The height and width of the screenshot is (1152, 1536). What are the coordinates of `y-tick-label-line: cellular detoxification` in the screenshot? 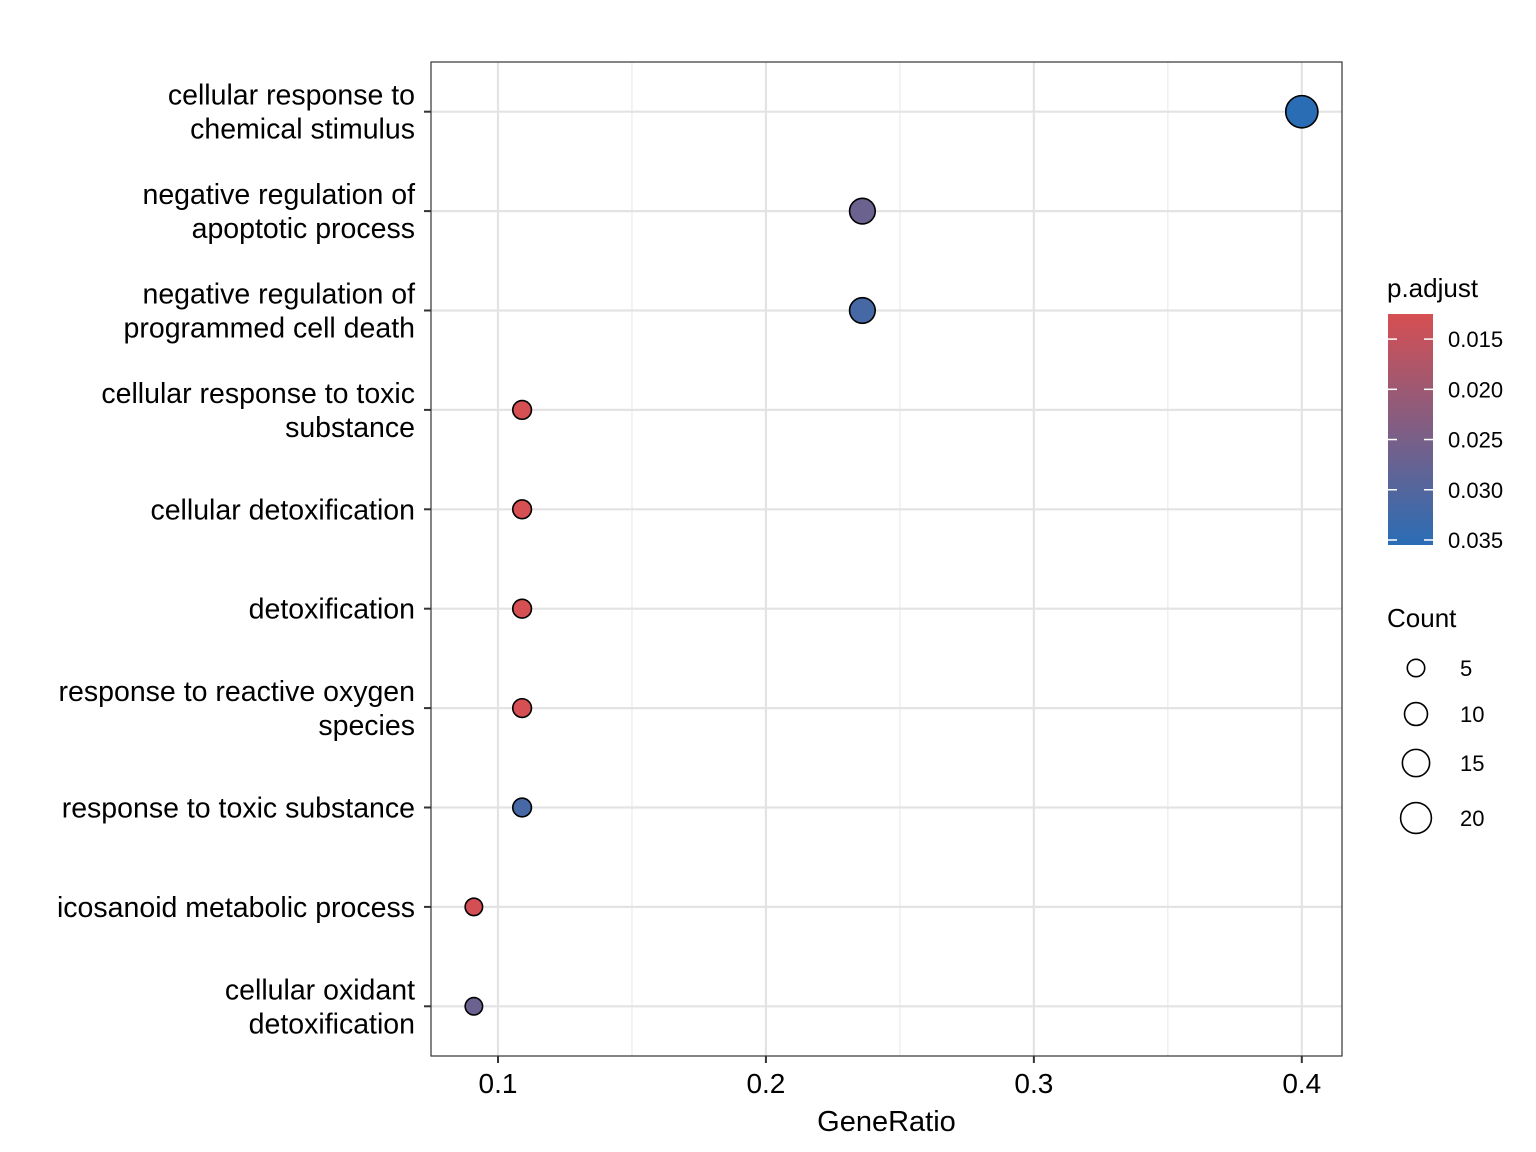 It's located at (282, 510).